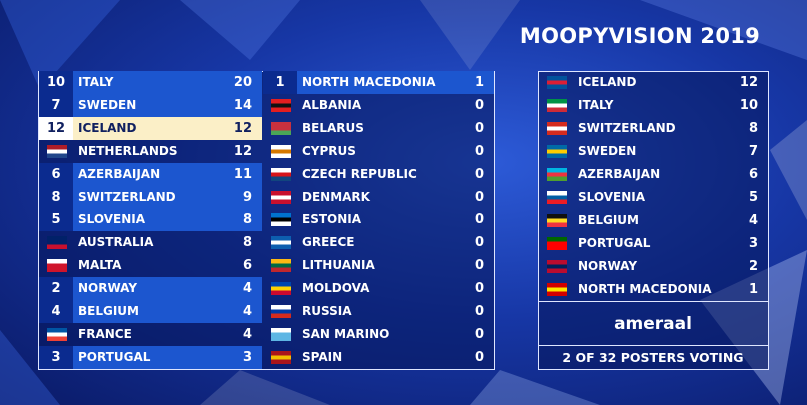 This screenshot has height=405, width=807. Describe the element at coordinates (56, 289) in the screenshot. I see `points-received: 2` at that location.